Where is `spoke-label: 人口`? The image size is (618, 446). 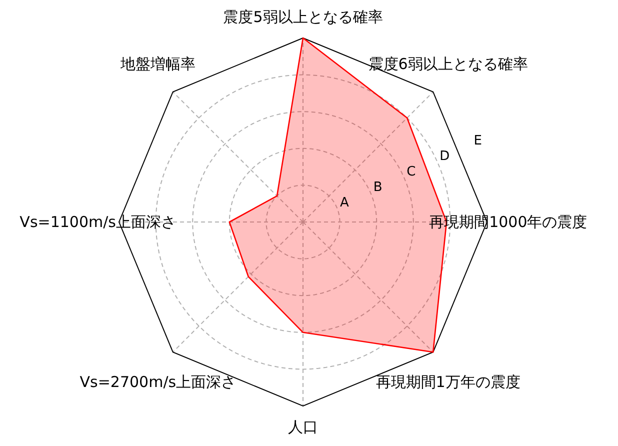
spoke-label: 人口 is located at coordinates (303, 427).